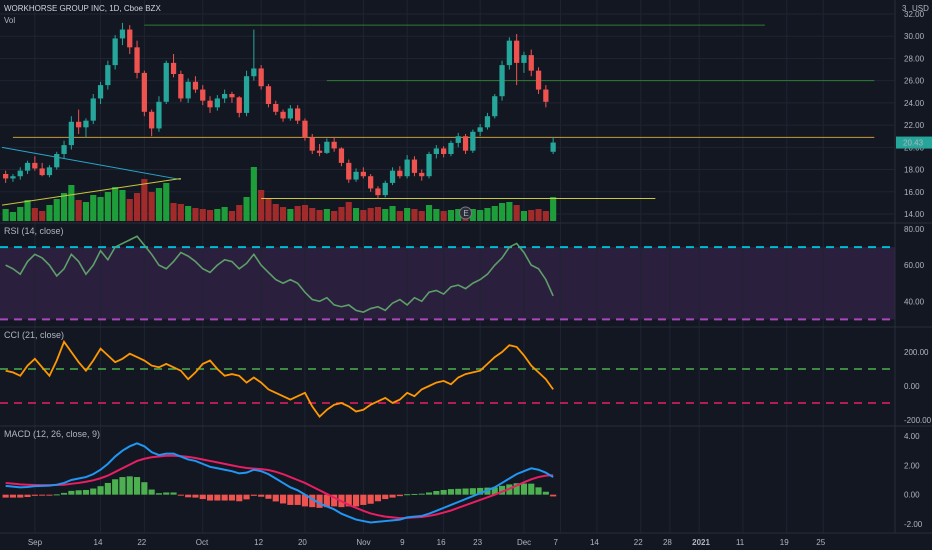  What do you see at coordinates (914, 192) in the screenshot?
I see `price-tick-label: 16.00` at bounding box center [914, 192].